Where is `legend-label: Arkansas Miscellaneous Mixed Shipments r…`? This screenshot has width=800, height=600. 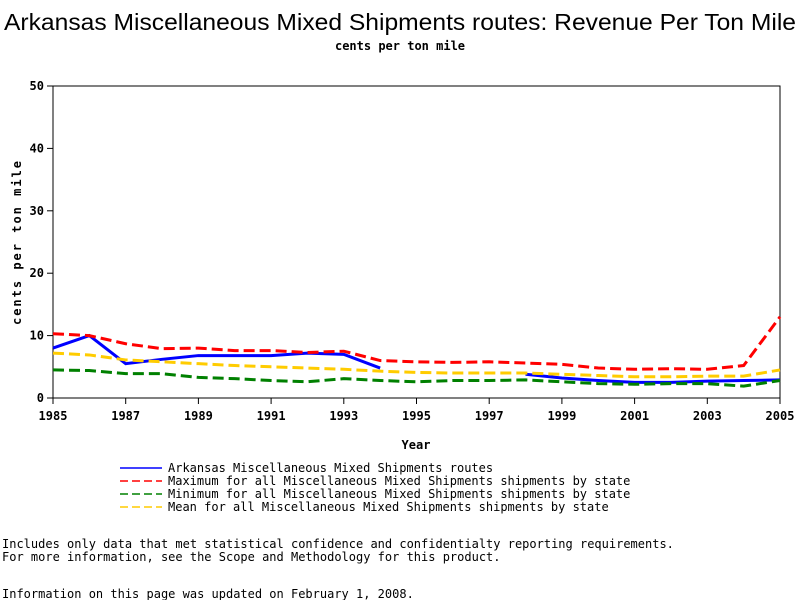
legend-label: Arkansas Miscellaneous Mixed Shipments r… is located at coordinates (330, 468).